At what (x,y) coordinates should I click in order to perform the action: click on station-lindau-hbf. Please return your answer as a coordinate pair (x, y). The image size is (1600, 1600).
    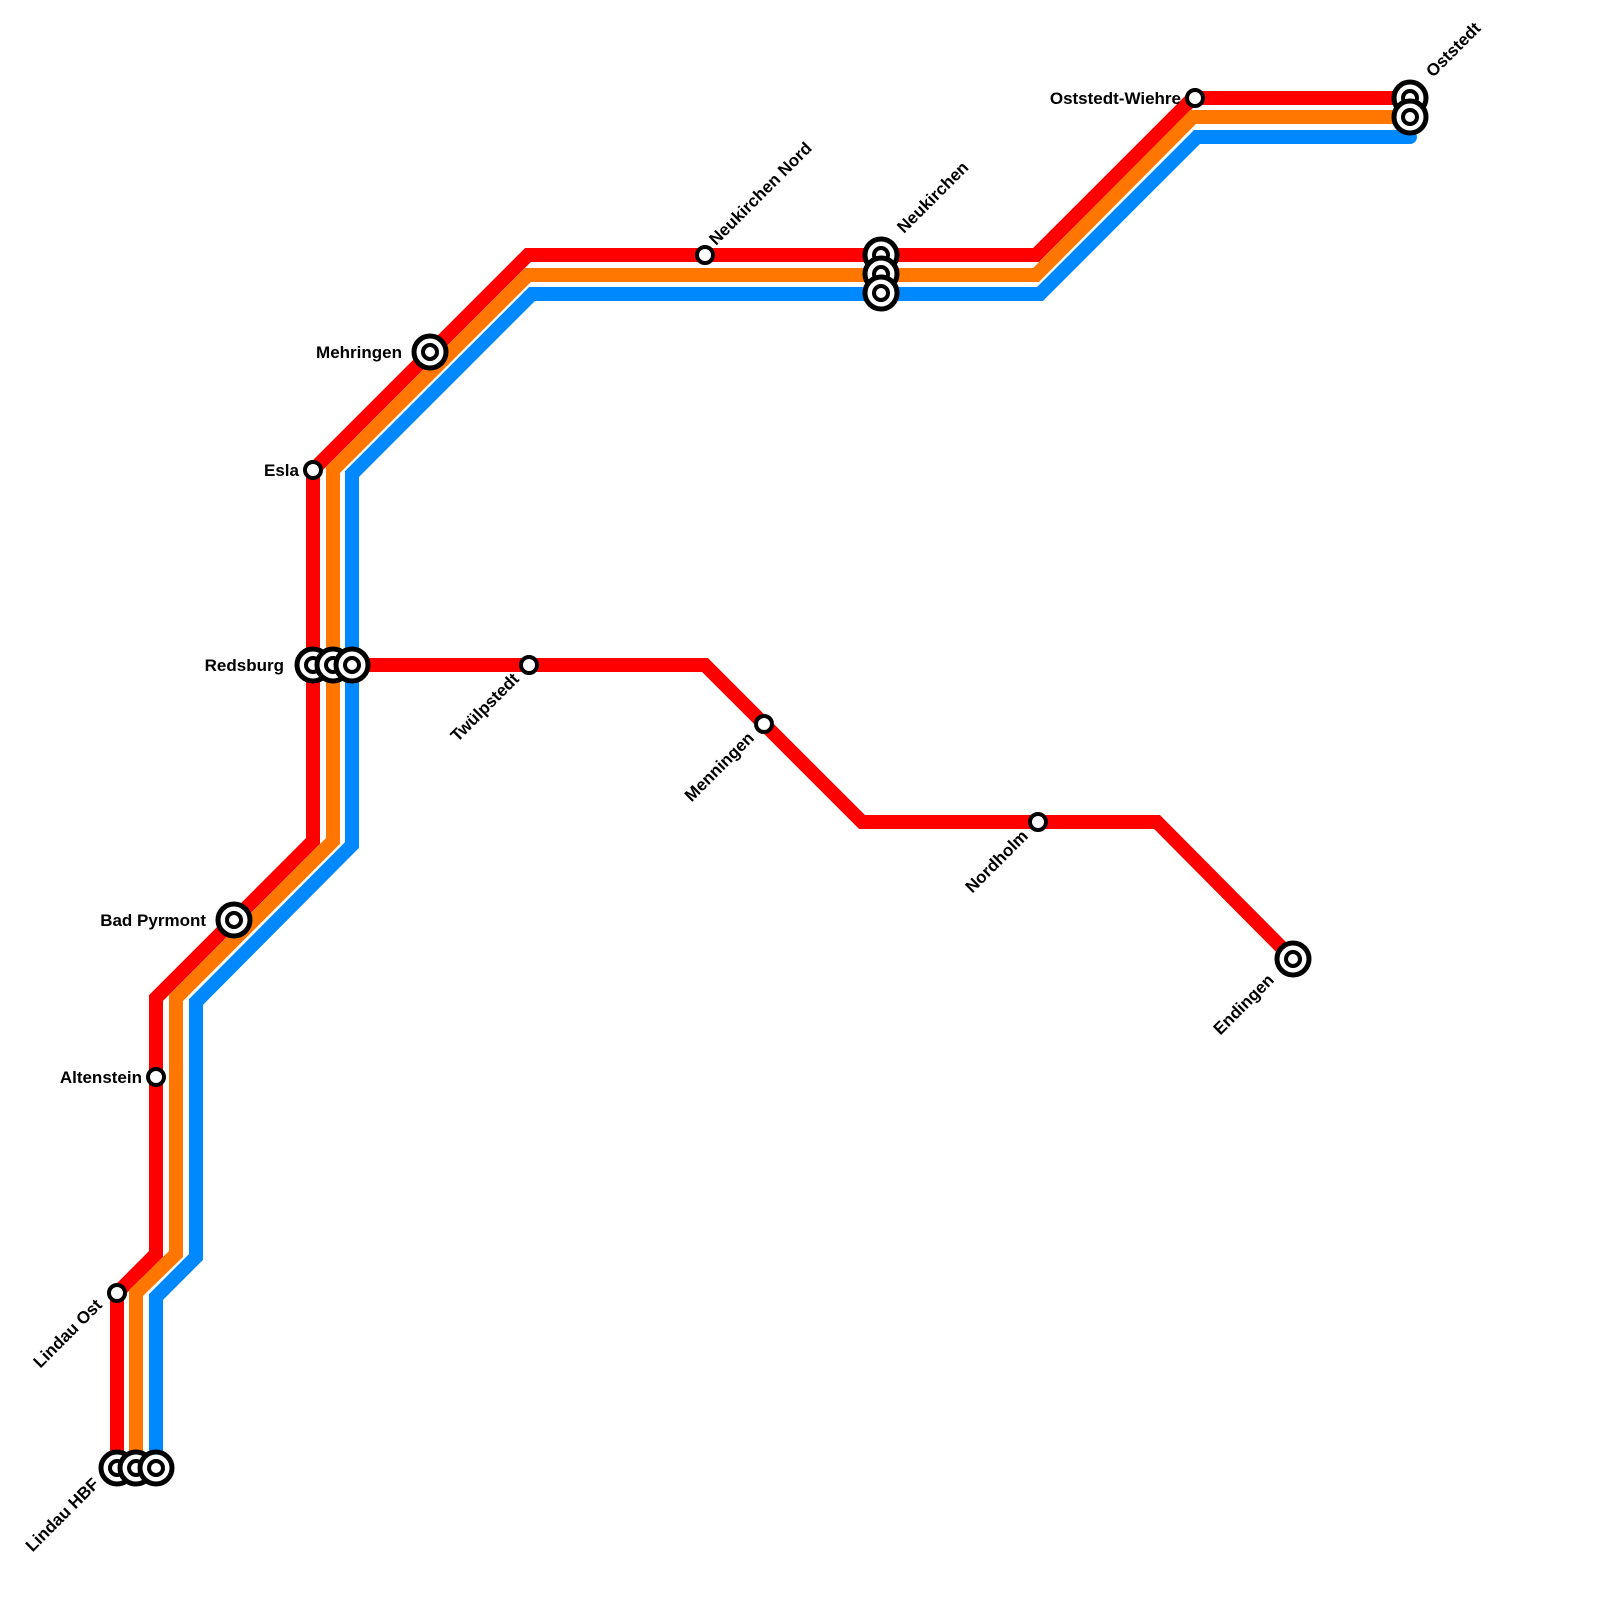
    Looking at the image, I should click on (136, 1468).